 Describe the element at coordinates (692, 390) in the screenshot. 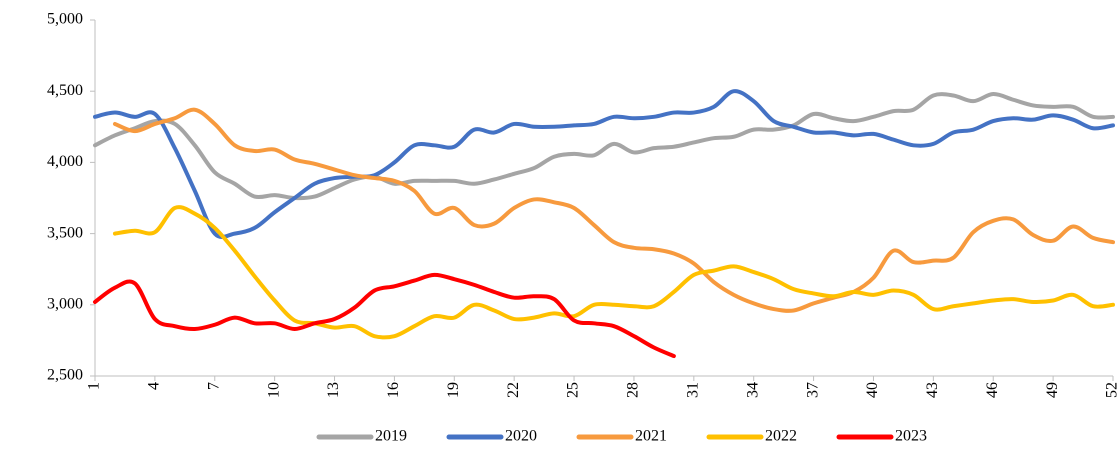

I see `x-tick-label: 31` at that location.